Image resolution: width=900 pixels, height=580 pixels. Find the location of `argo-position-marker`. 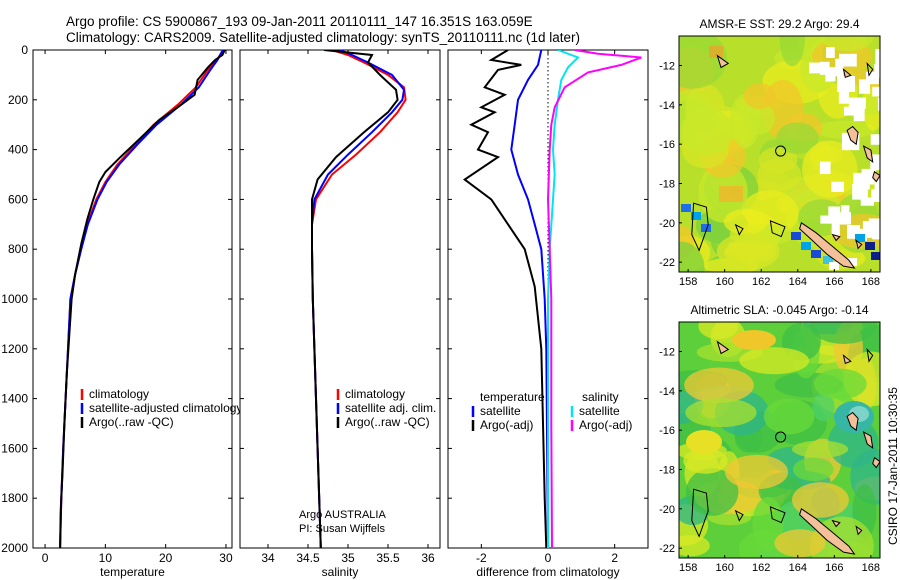

argo-position-marker is located at coordinates (781, 151).